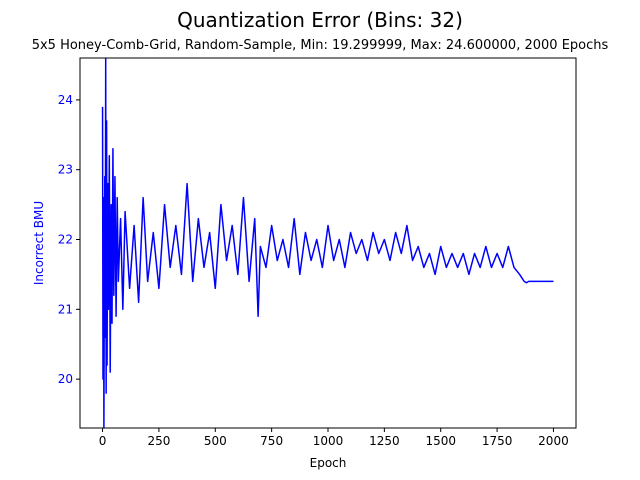 The height and width of the screenshot is (480, 640). I want to click on x-tick-label: 0, so click(103, 441).